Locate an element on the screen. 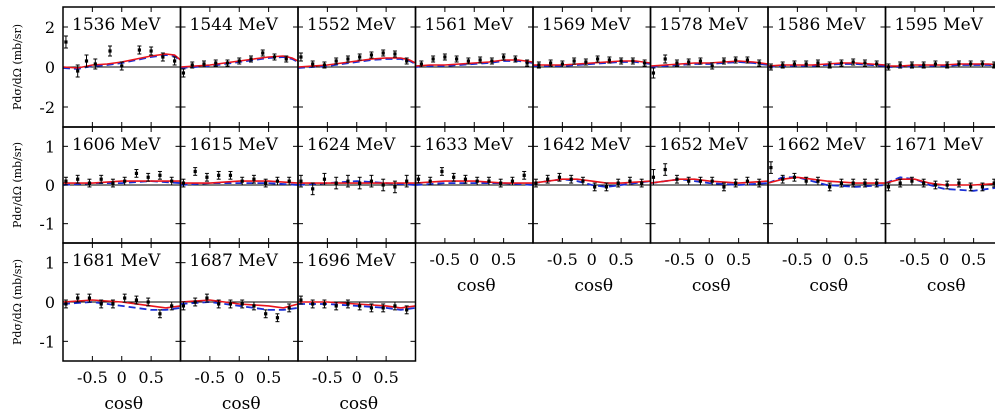 The image size is (995, 419). x-axis-label: cosθ is located at coordinates (946, 286).